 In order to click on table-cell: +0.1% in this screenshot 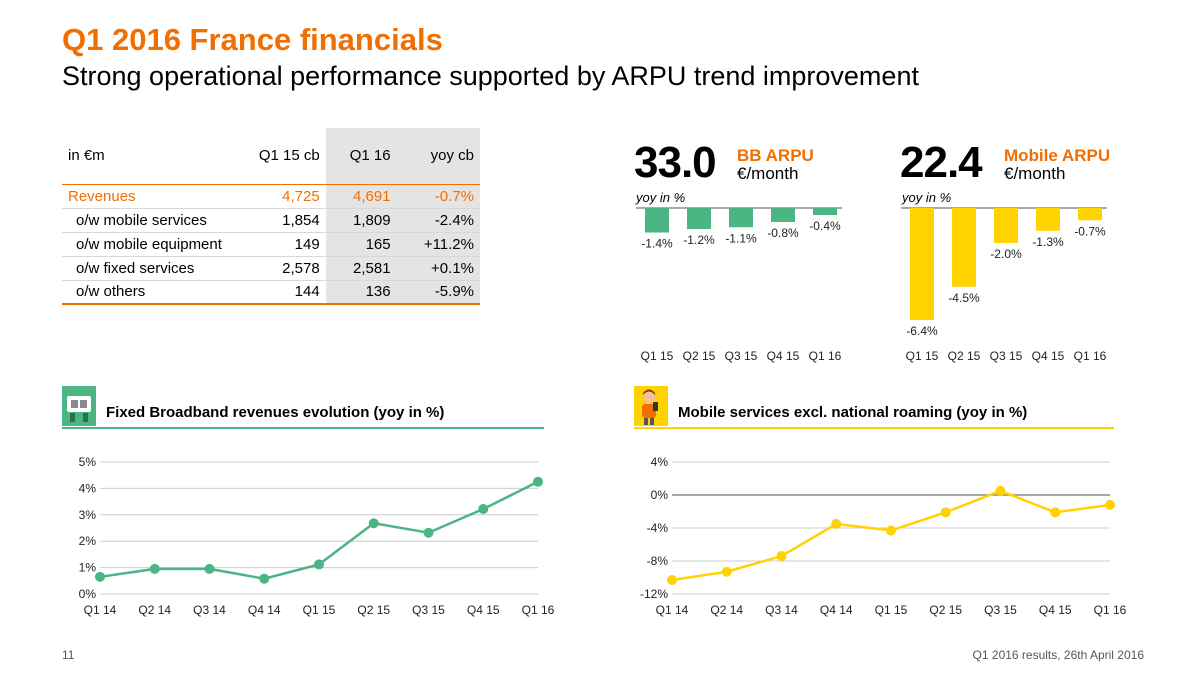, I will do `click(438, 268)`.